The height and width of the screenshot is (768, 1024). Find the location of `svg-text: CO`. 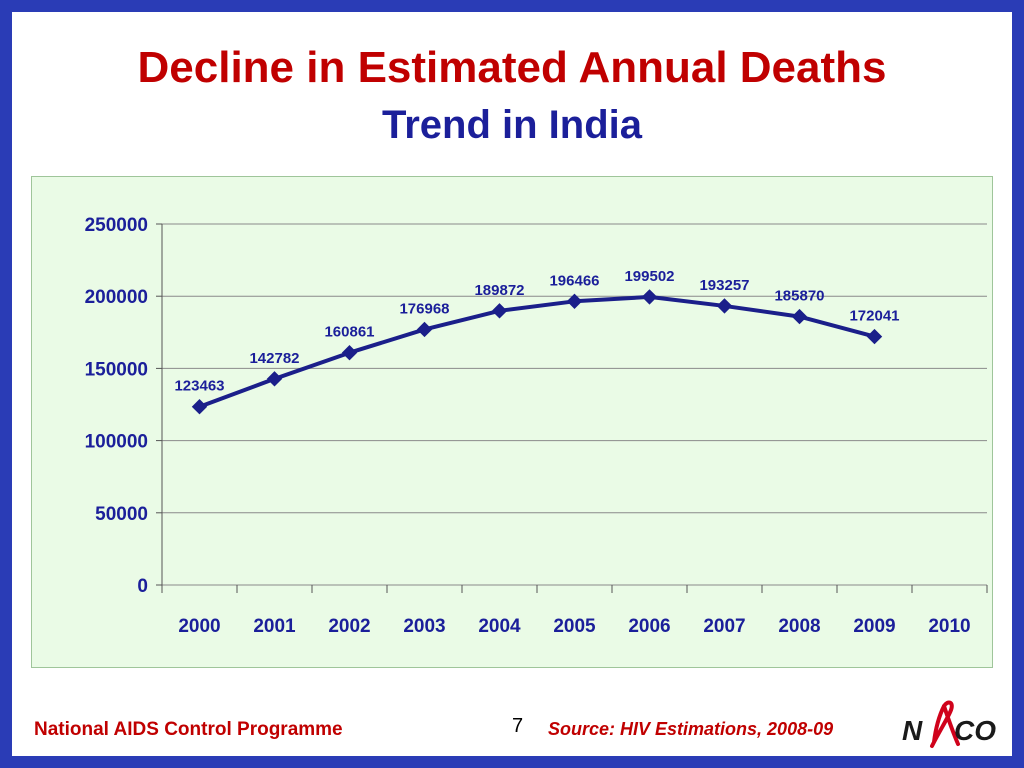

svg-text: CO is located at coordinates (975, 730).